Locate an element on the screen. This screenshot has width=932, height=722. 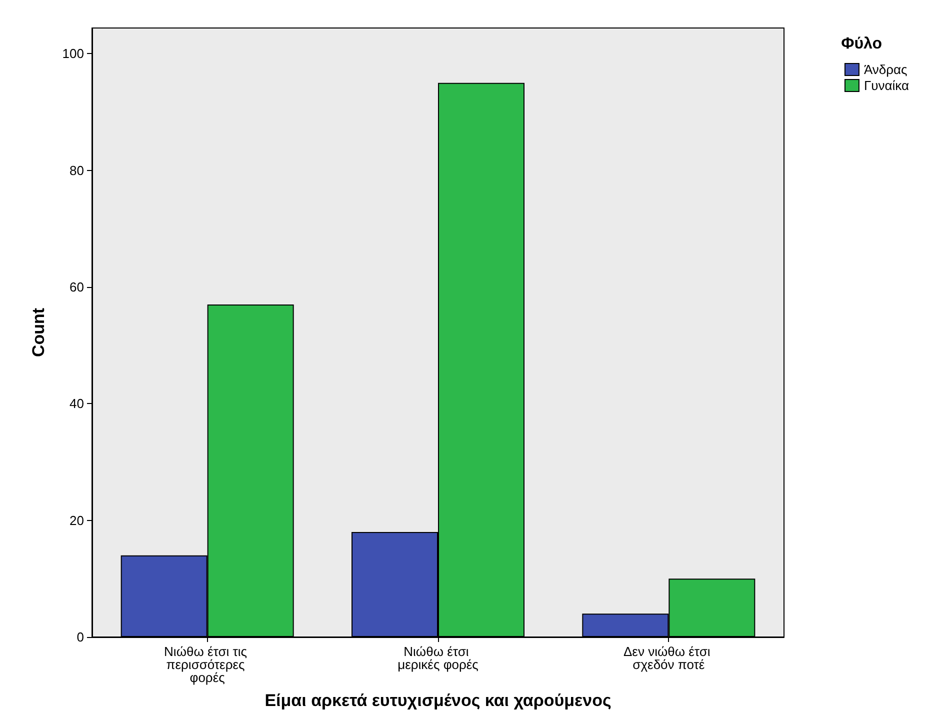
x-tick-label: Νιώθω έτσι μερικές φορές is located at coordinates (438, 658).